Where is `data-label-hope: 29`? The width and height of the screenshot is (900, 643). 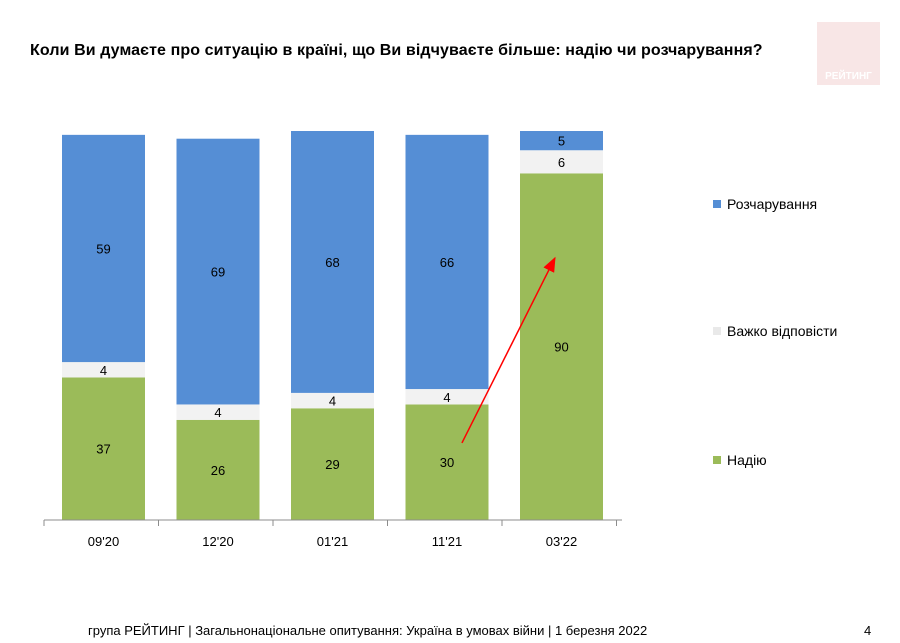
data-label-hope: 29 is located at coordinates (332, 464).